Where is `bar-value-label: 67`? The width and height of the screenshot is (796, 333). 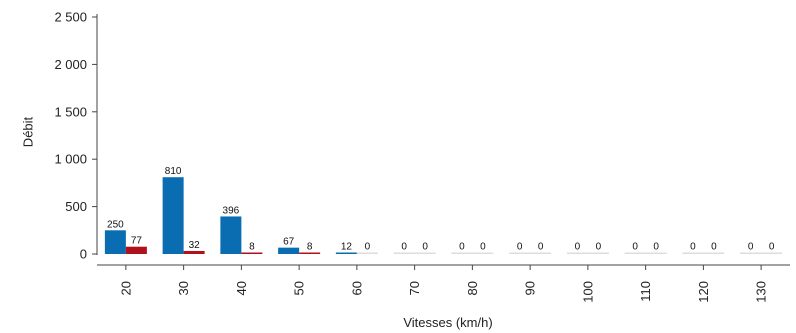
bar-value-label: 67 is located at coordinates (289, 242).